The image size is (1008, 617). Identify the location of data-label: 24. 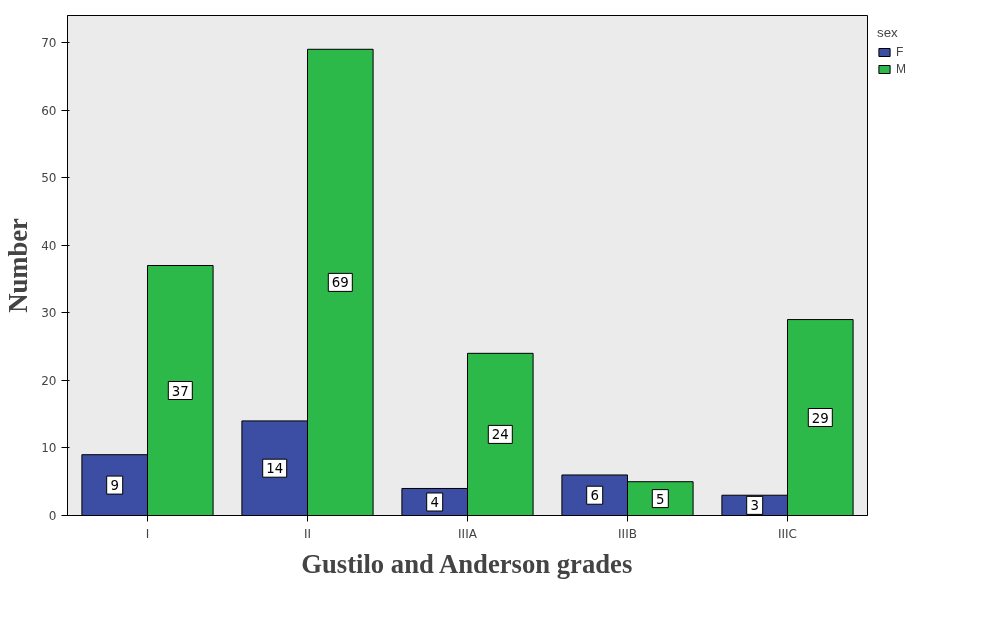
(500, 435).